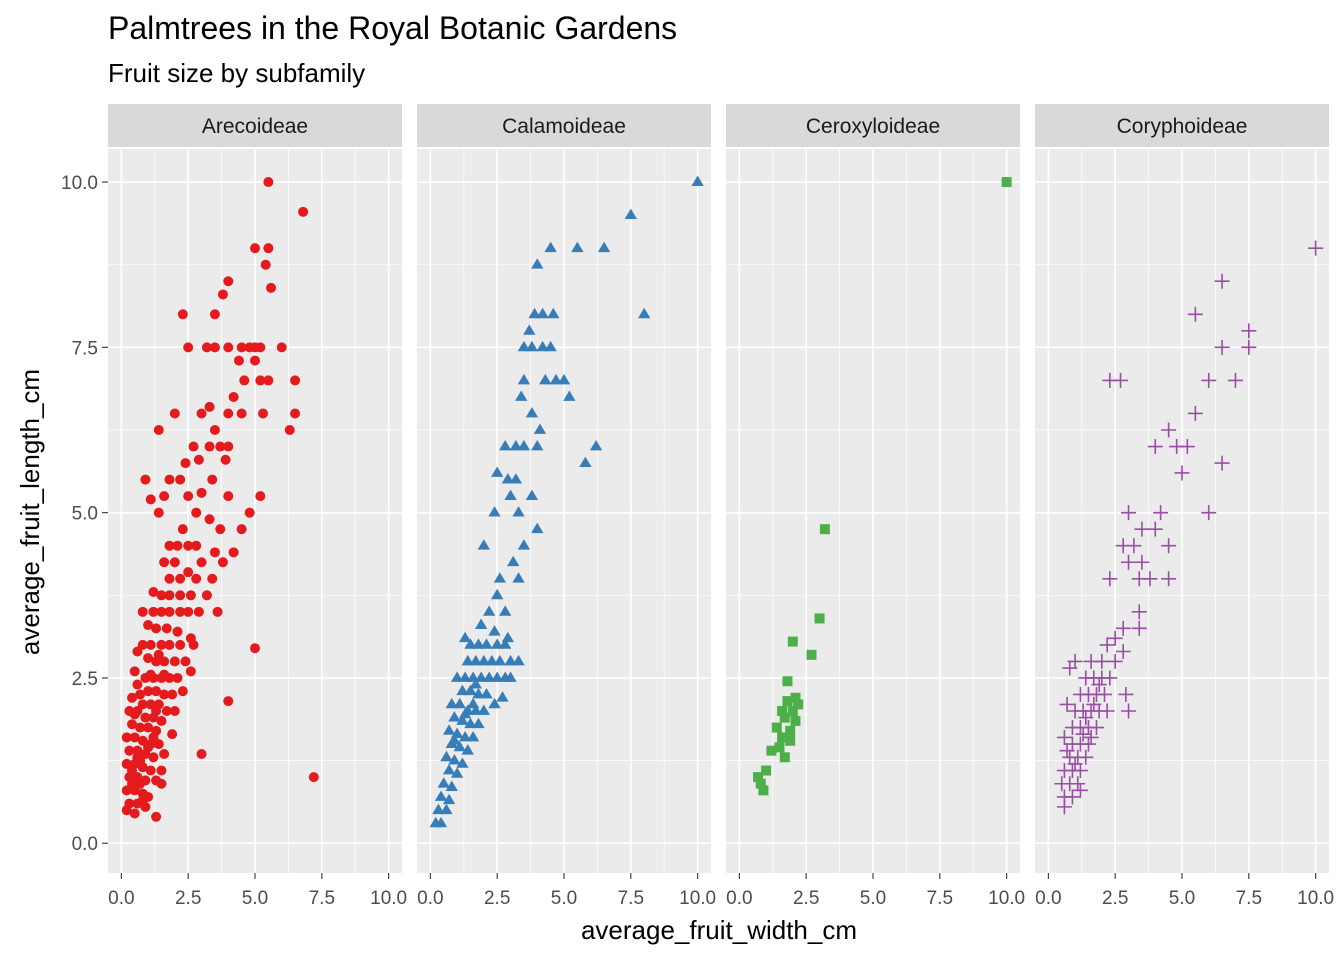 This screenshot has width=1344, height=960. I want to click on y-tick-label: 0.0, so click(85, 844).